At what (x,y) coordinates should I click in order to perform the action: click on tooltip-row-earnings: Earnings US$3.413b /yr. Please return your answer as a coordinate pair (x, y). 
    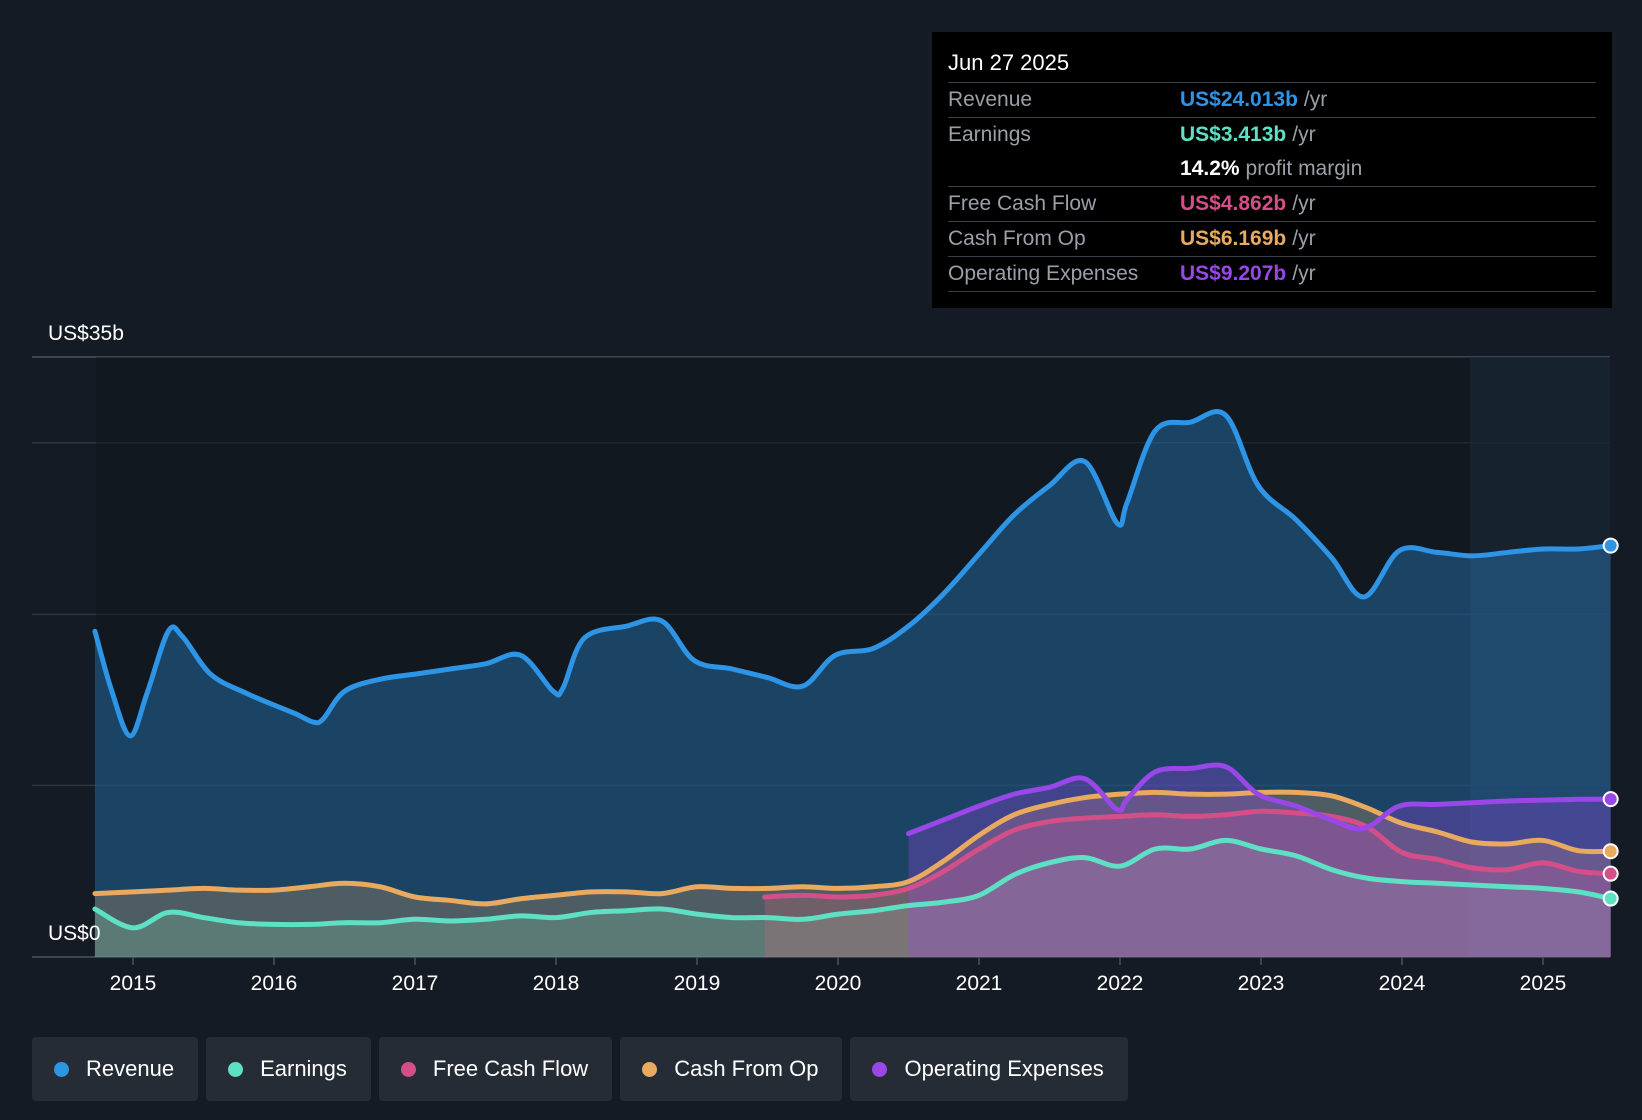
    Looking at the image, I should click on (1272, 134).